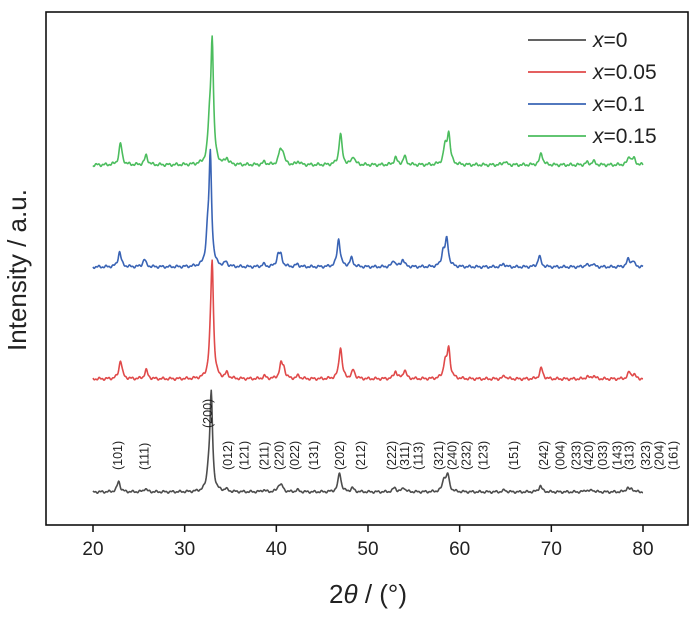 This screenshot has width=700, height=618. What do you see at coordinates (603, 455) in the screenshot?
I see `peak-label: (033)` at bounding box center [603, 455].